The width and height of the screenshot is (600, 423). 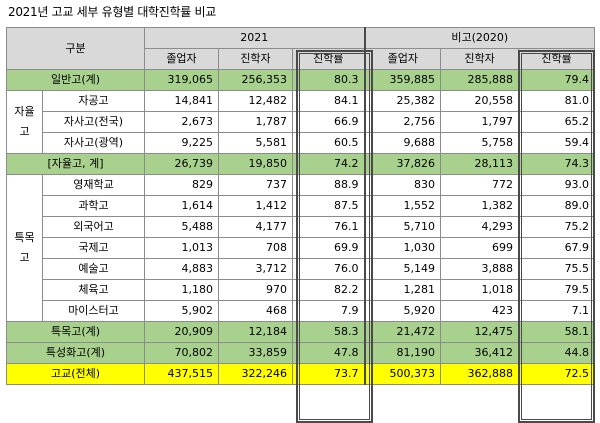 I want to click on cell-entrants-2021: 3,712, so click(x=255, y=269).